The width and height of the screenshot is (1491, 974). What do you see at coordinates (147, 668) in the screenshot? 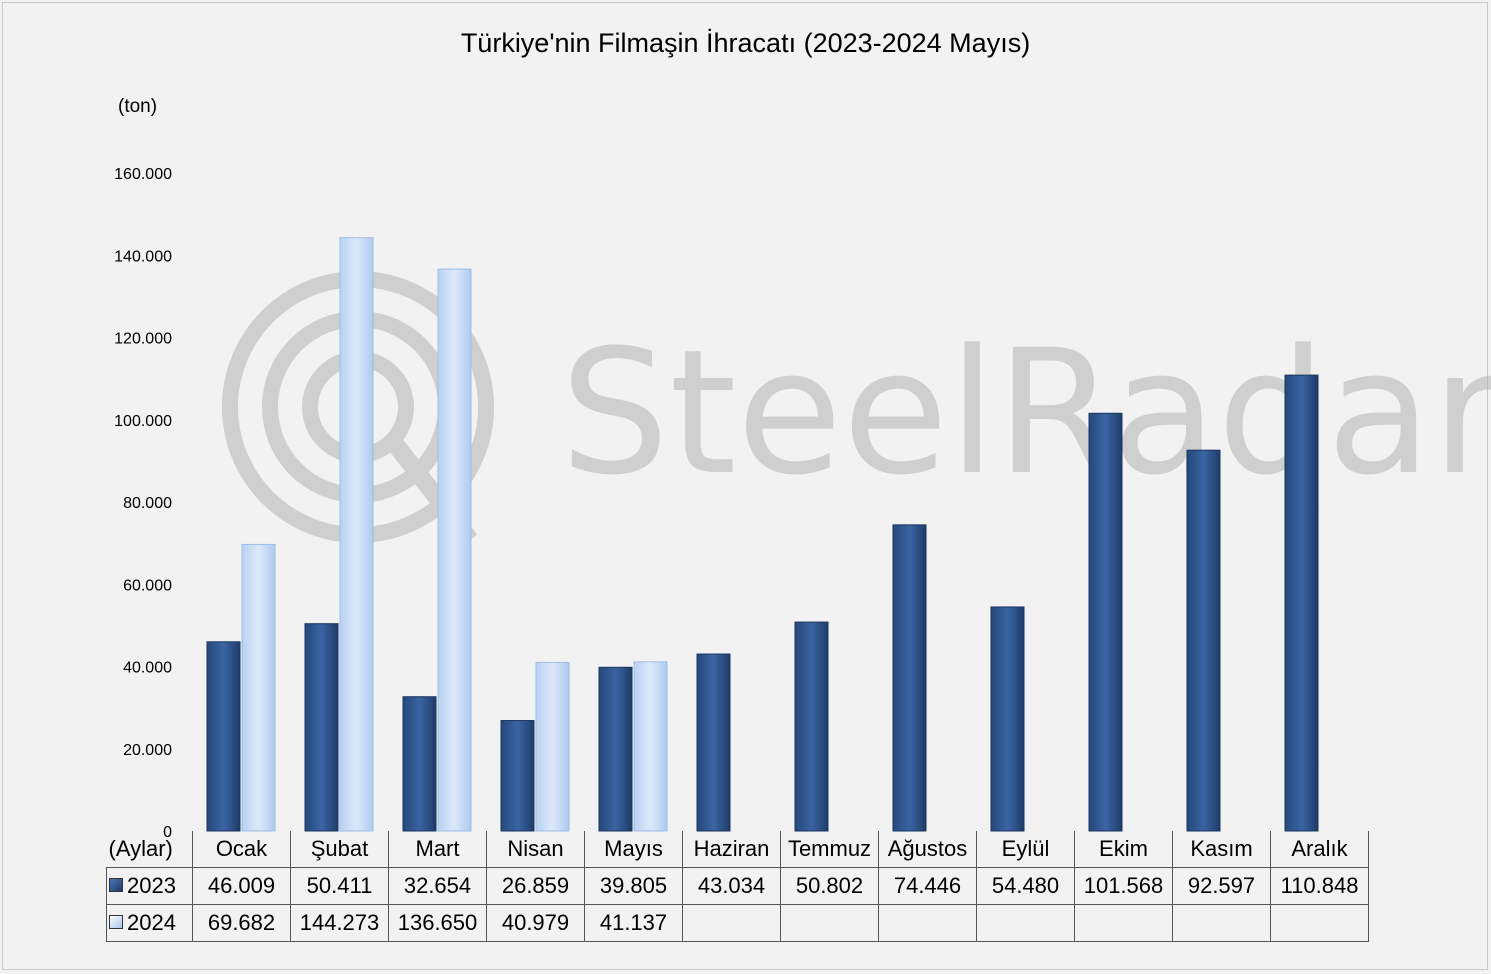
I see `y-tick-label: 40.000` at bounding box center [147, 668].